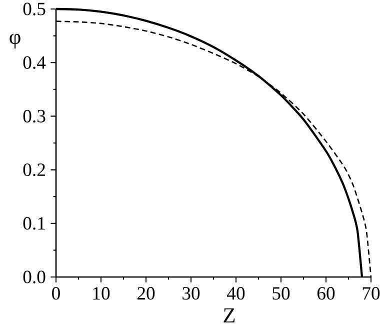 The image size is (382, 327). I want to click on x-tick-label: 30, so click(191, 293).